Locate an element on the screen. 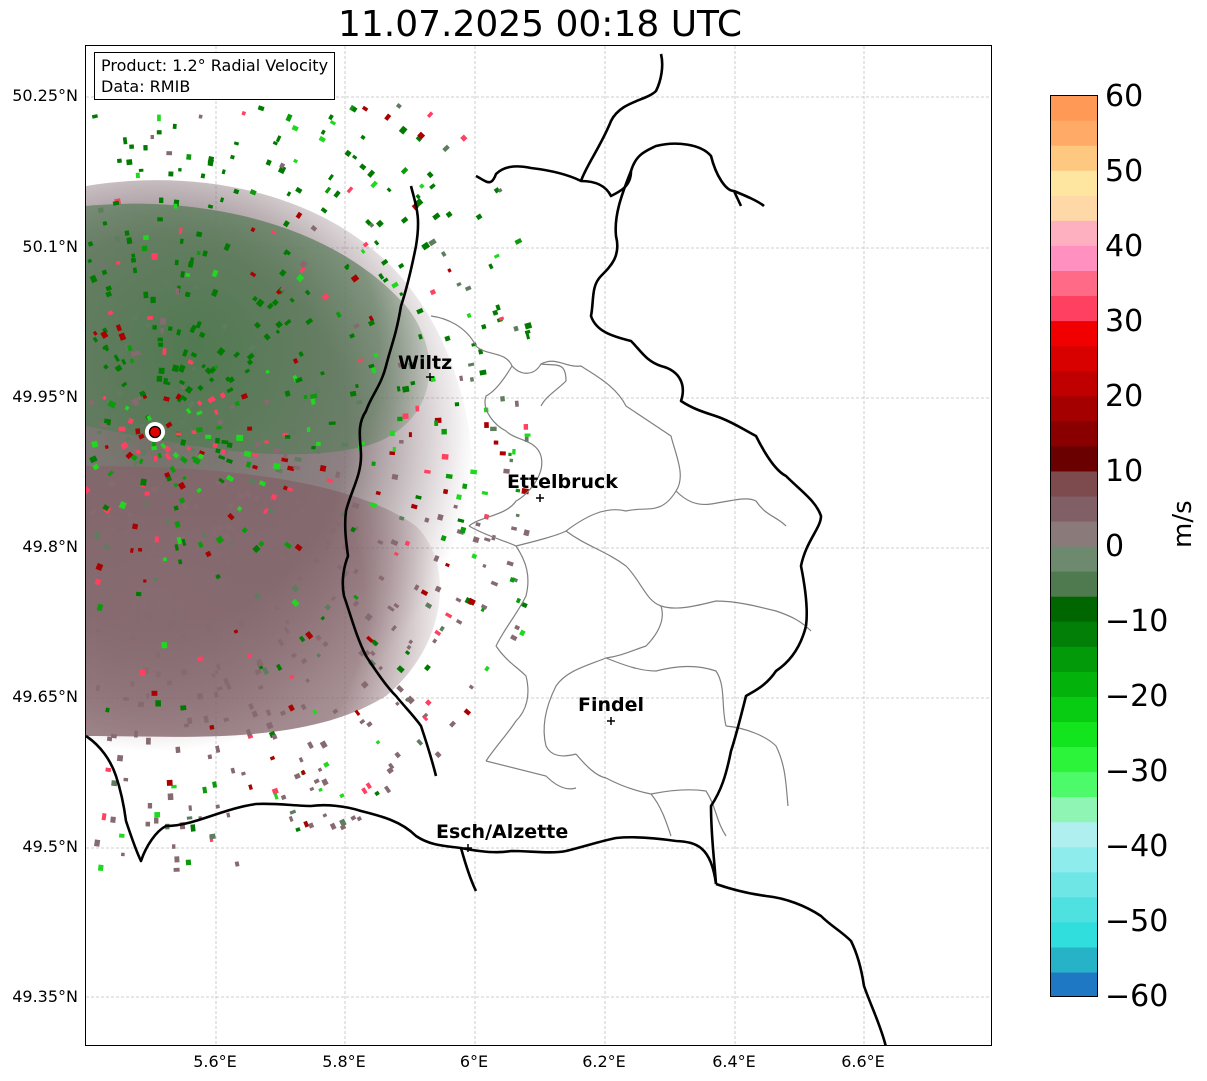 Image resolution: width=1207 pixels, height=1081 pixels. lat-label: 50.25°N is located at coordinates (45, 95).